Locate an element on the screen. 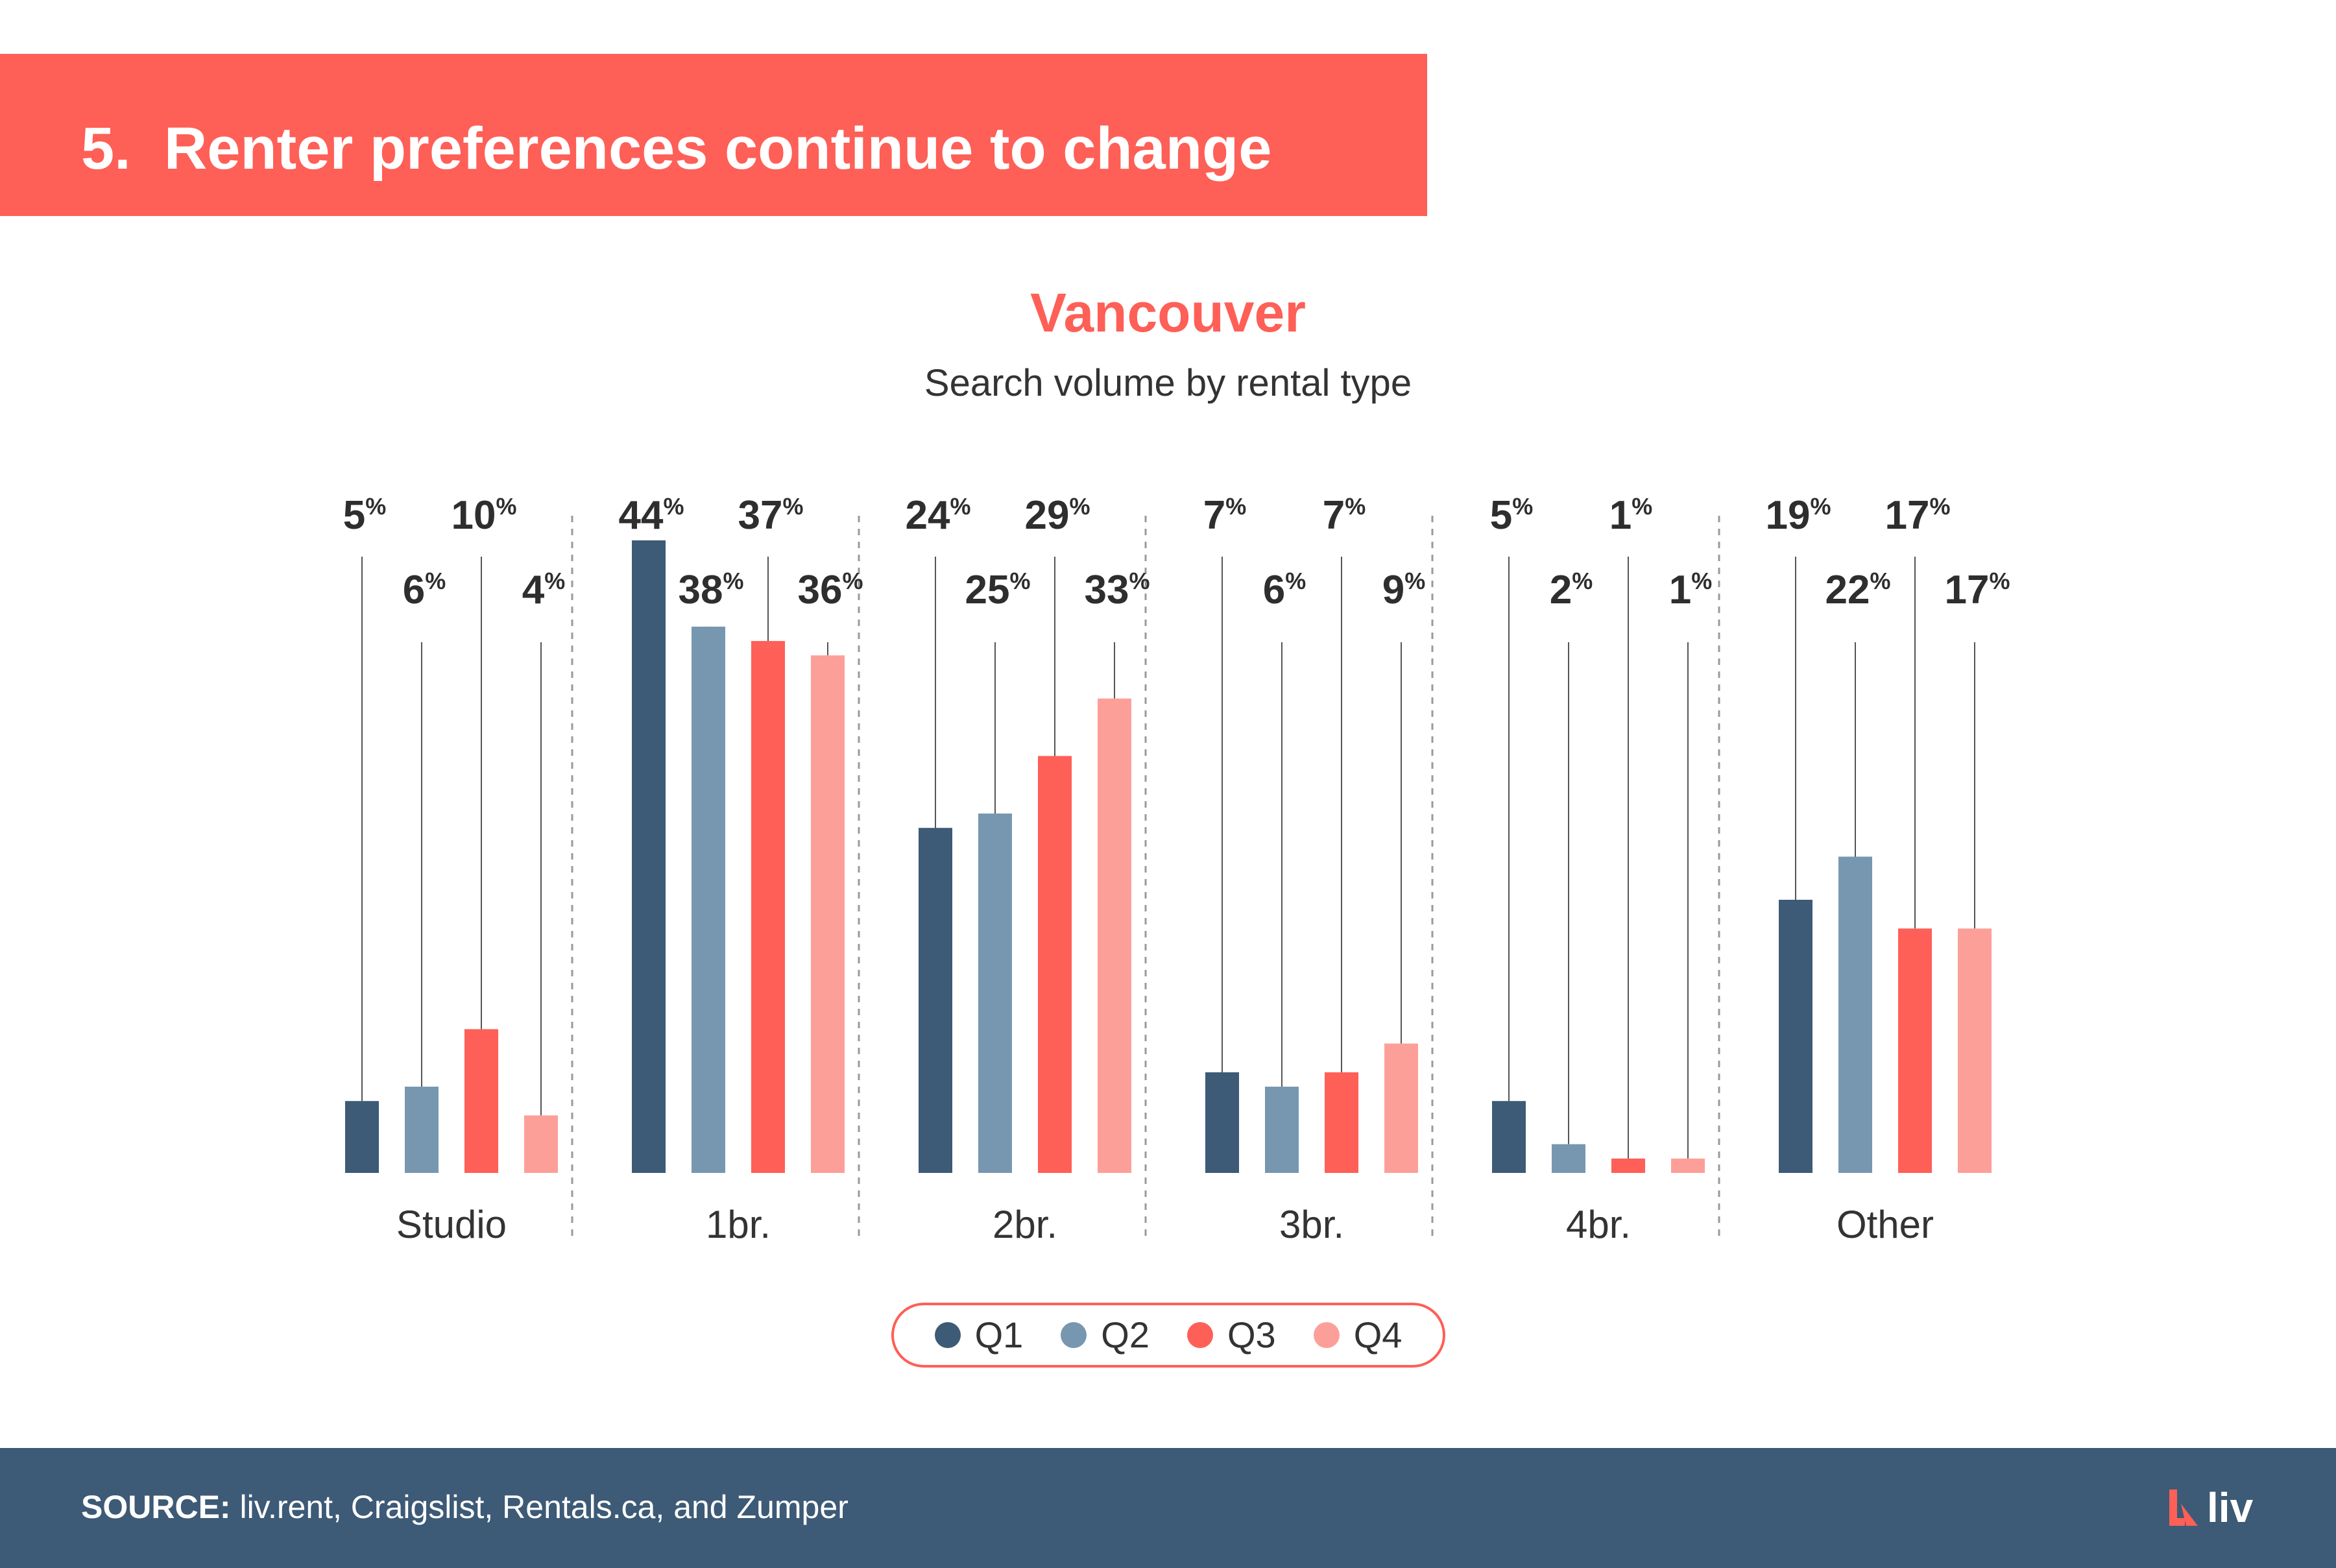 The height and width of the screenshot is (1568, 2336). data-label: 22% is located at coordinates (1858, 590).